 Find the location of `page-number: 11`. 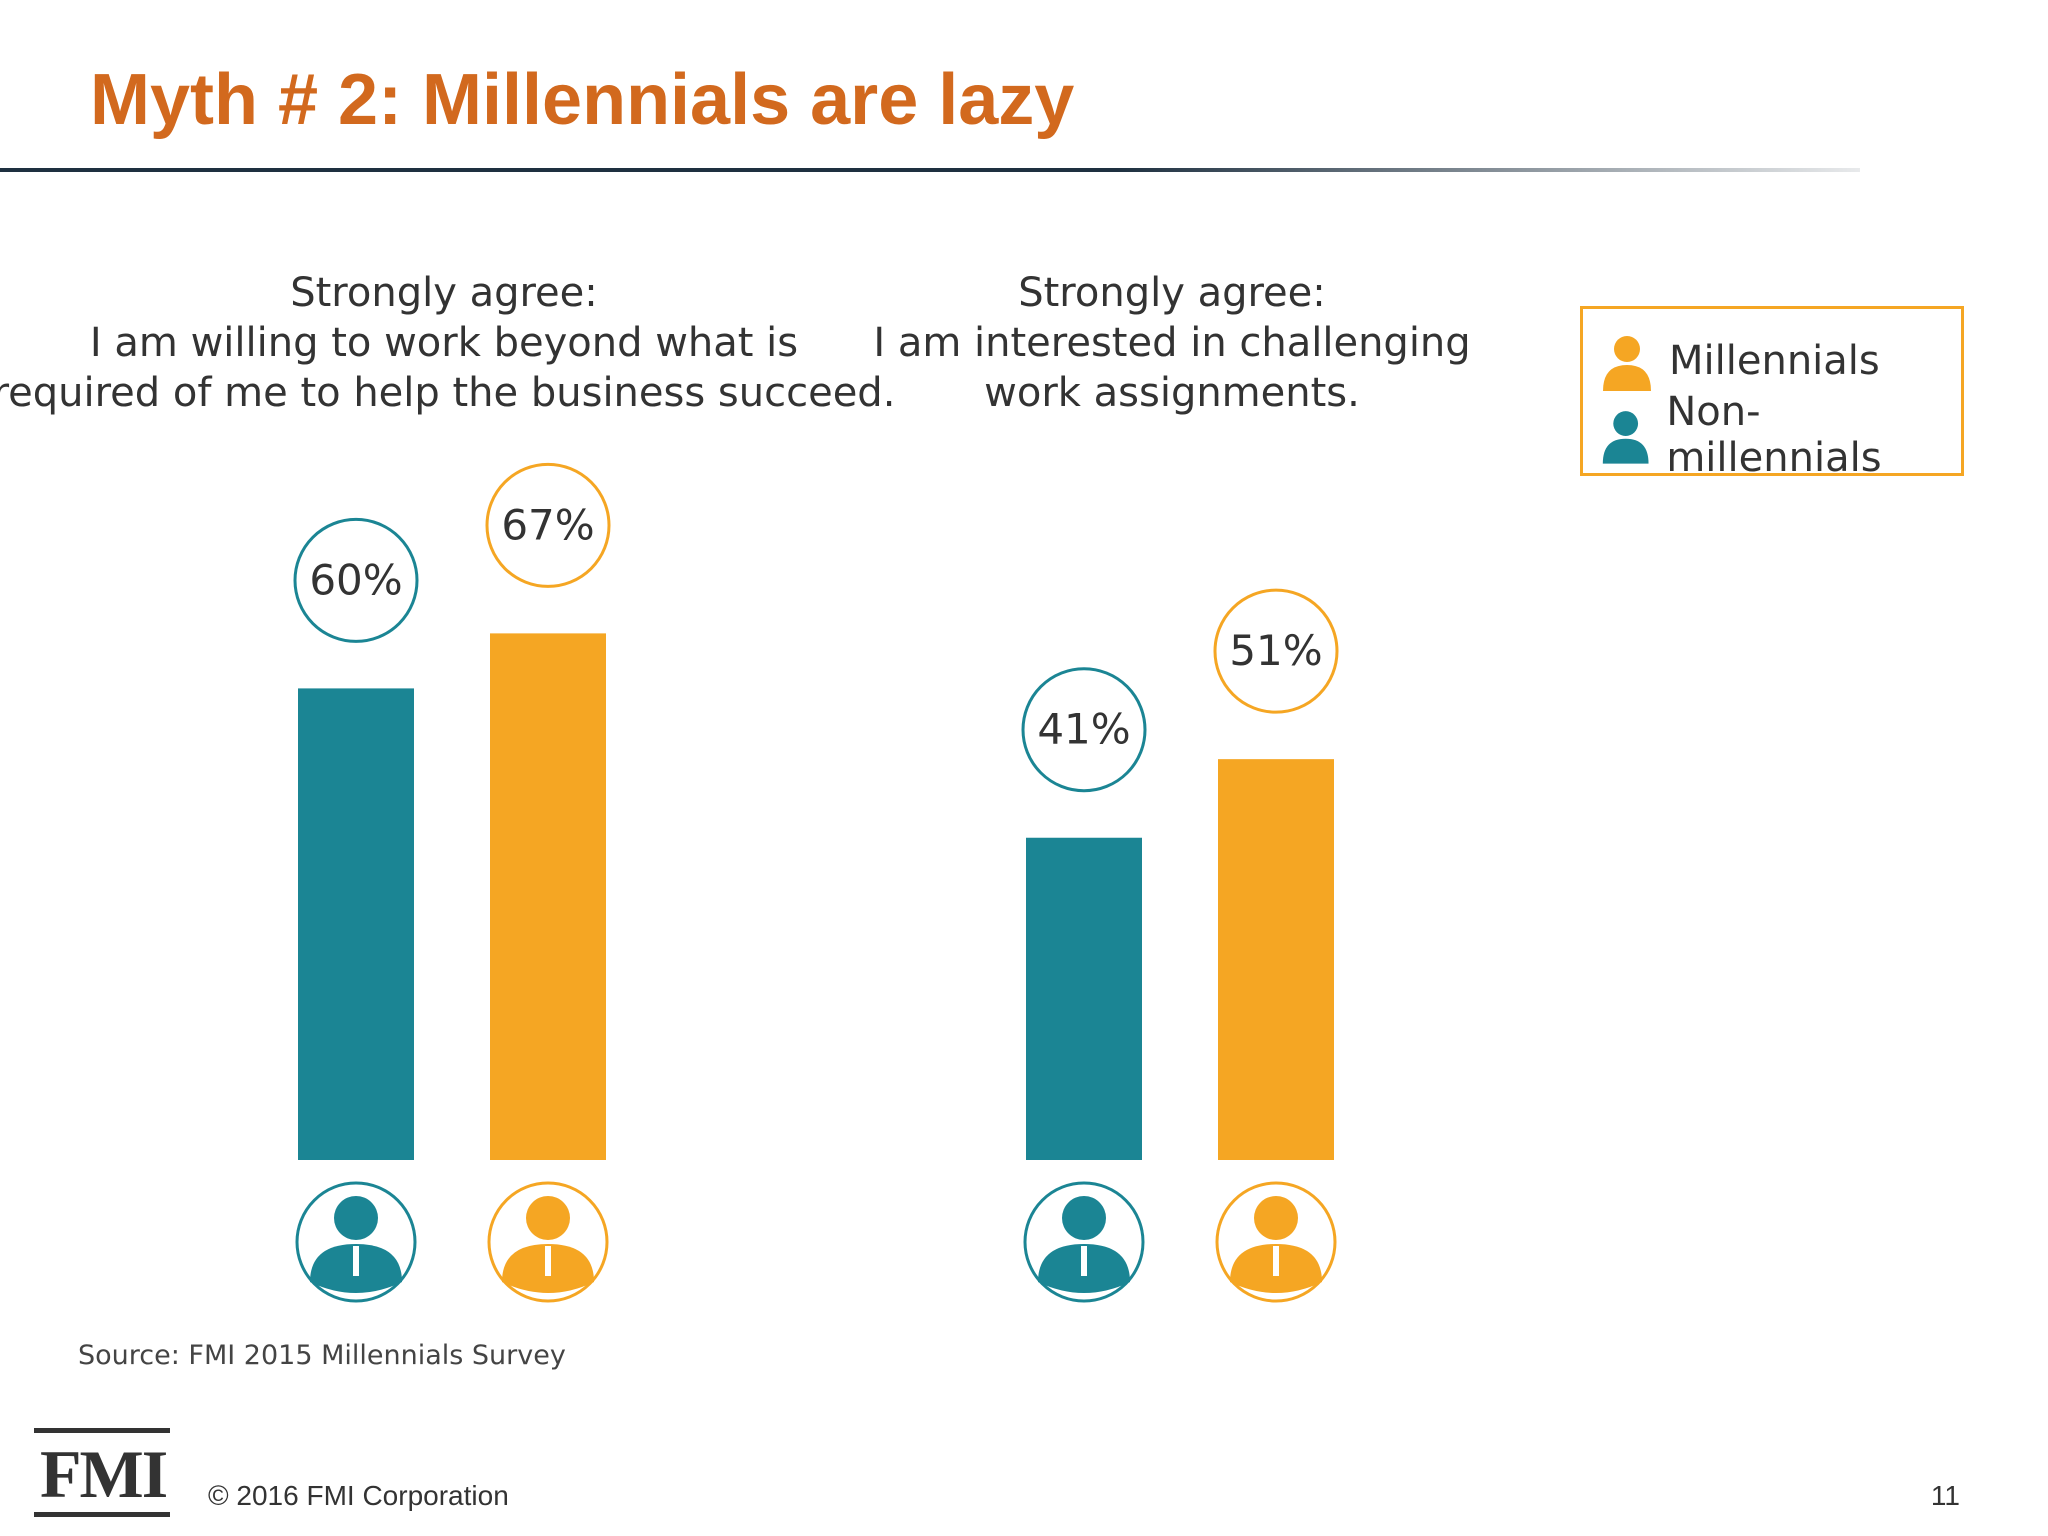

page-number: 11 is located at coordinates (1945, 1495).